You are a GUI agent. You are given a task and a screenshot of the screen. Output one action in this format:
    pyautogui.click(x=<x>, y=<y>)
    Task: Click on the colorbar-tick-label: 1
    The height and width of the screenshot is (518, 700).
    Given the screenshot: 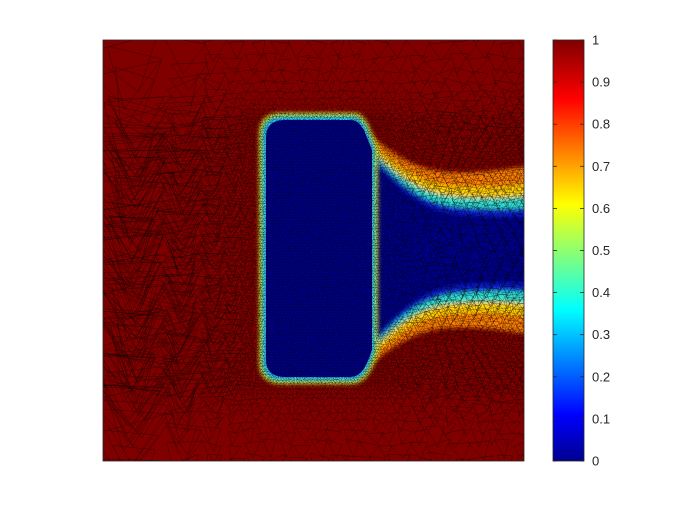 What is the action you would take?
    pyautogui.click(x=595, y=40)
    